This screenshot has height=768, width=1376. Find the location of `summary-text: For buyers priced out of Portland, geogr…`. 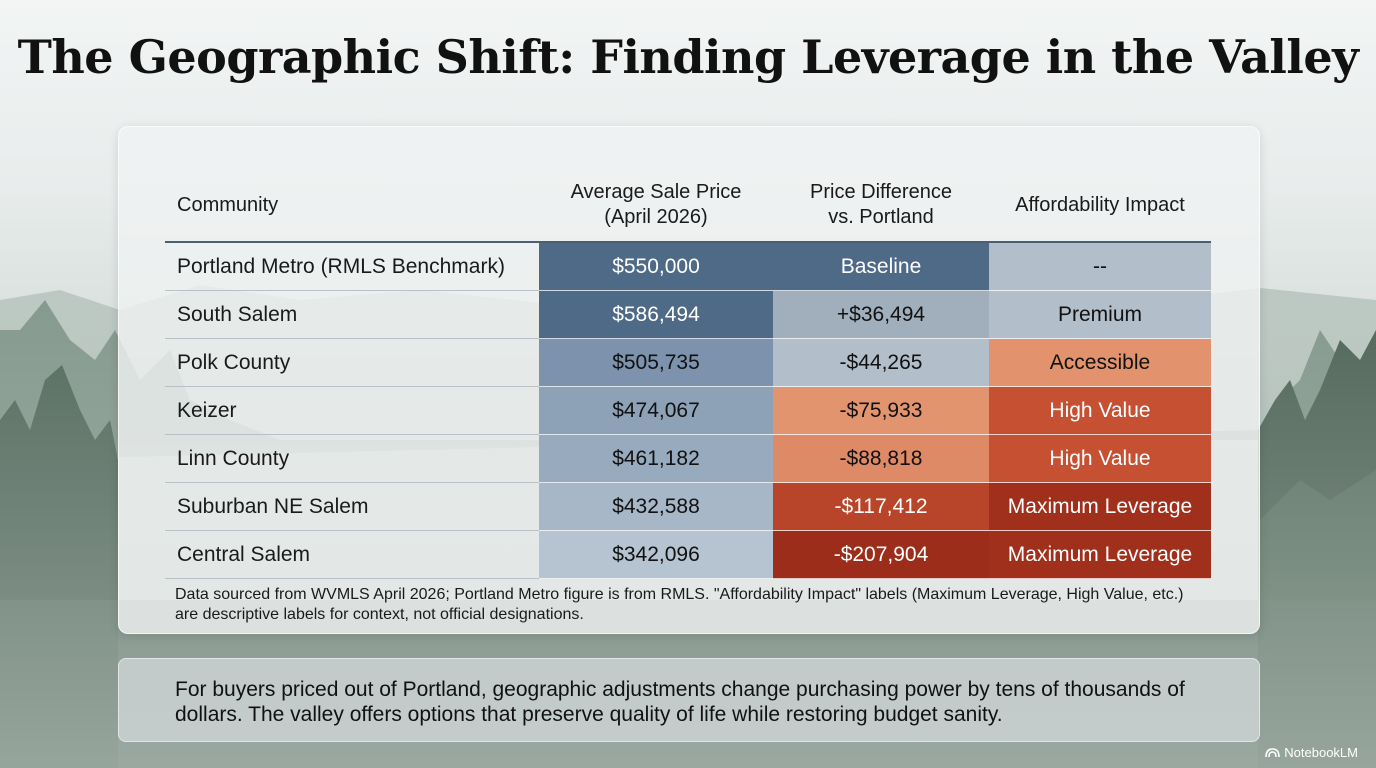

summary-text: For buyers priced out of Portland, geogr… is located at coordinates (680, 702).